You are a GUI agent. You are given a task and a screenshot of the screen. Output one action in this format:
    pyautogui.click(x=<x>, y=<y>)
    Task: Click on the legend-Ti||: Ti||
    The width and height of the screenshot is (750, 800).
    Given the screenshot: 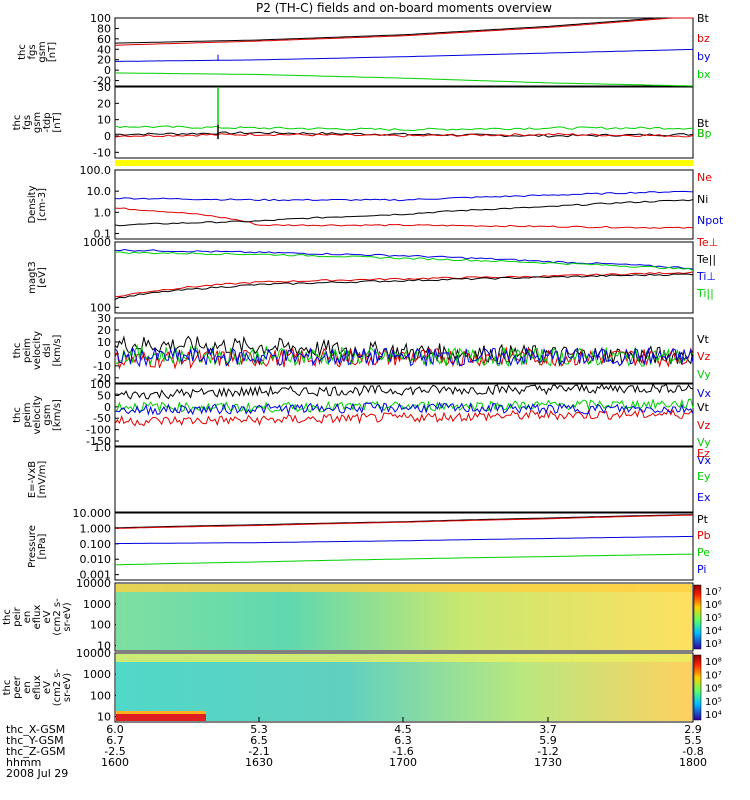 What is the action you would take?
    pyautogui.click(x=705, y=293)
    